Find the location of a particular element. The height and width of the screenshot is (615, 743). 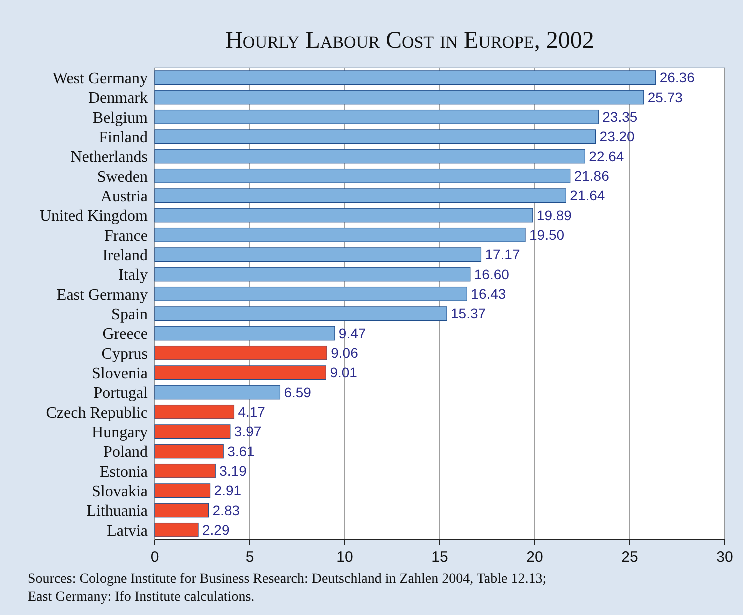

data-label: 26.36 is located at coordinates (678, 78).